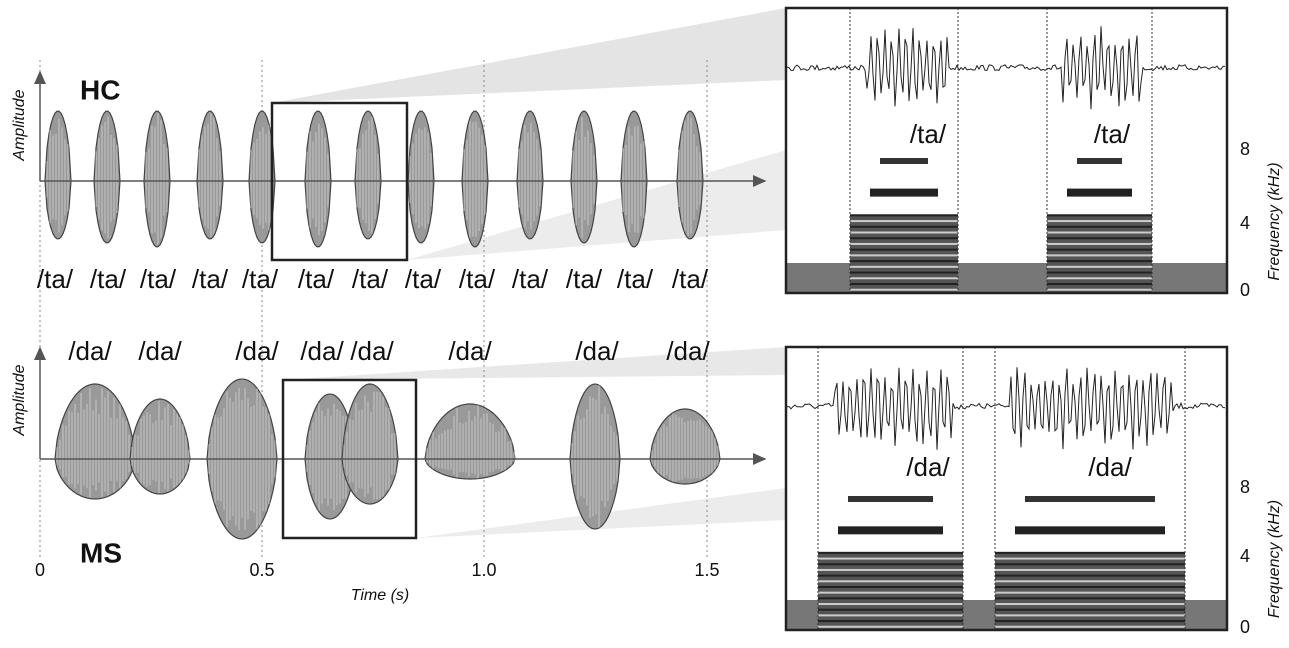 This screenshot has height=648, width=1289. What do you see at coordinates (1005, 408) in the screenshot?
I see `waveform-trace` at bounding box center [1005, 408].